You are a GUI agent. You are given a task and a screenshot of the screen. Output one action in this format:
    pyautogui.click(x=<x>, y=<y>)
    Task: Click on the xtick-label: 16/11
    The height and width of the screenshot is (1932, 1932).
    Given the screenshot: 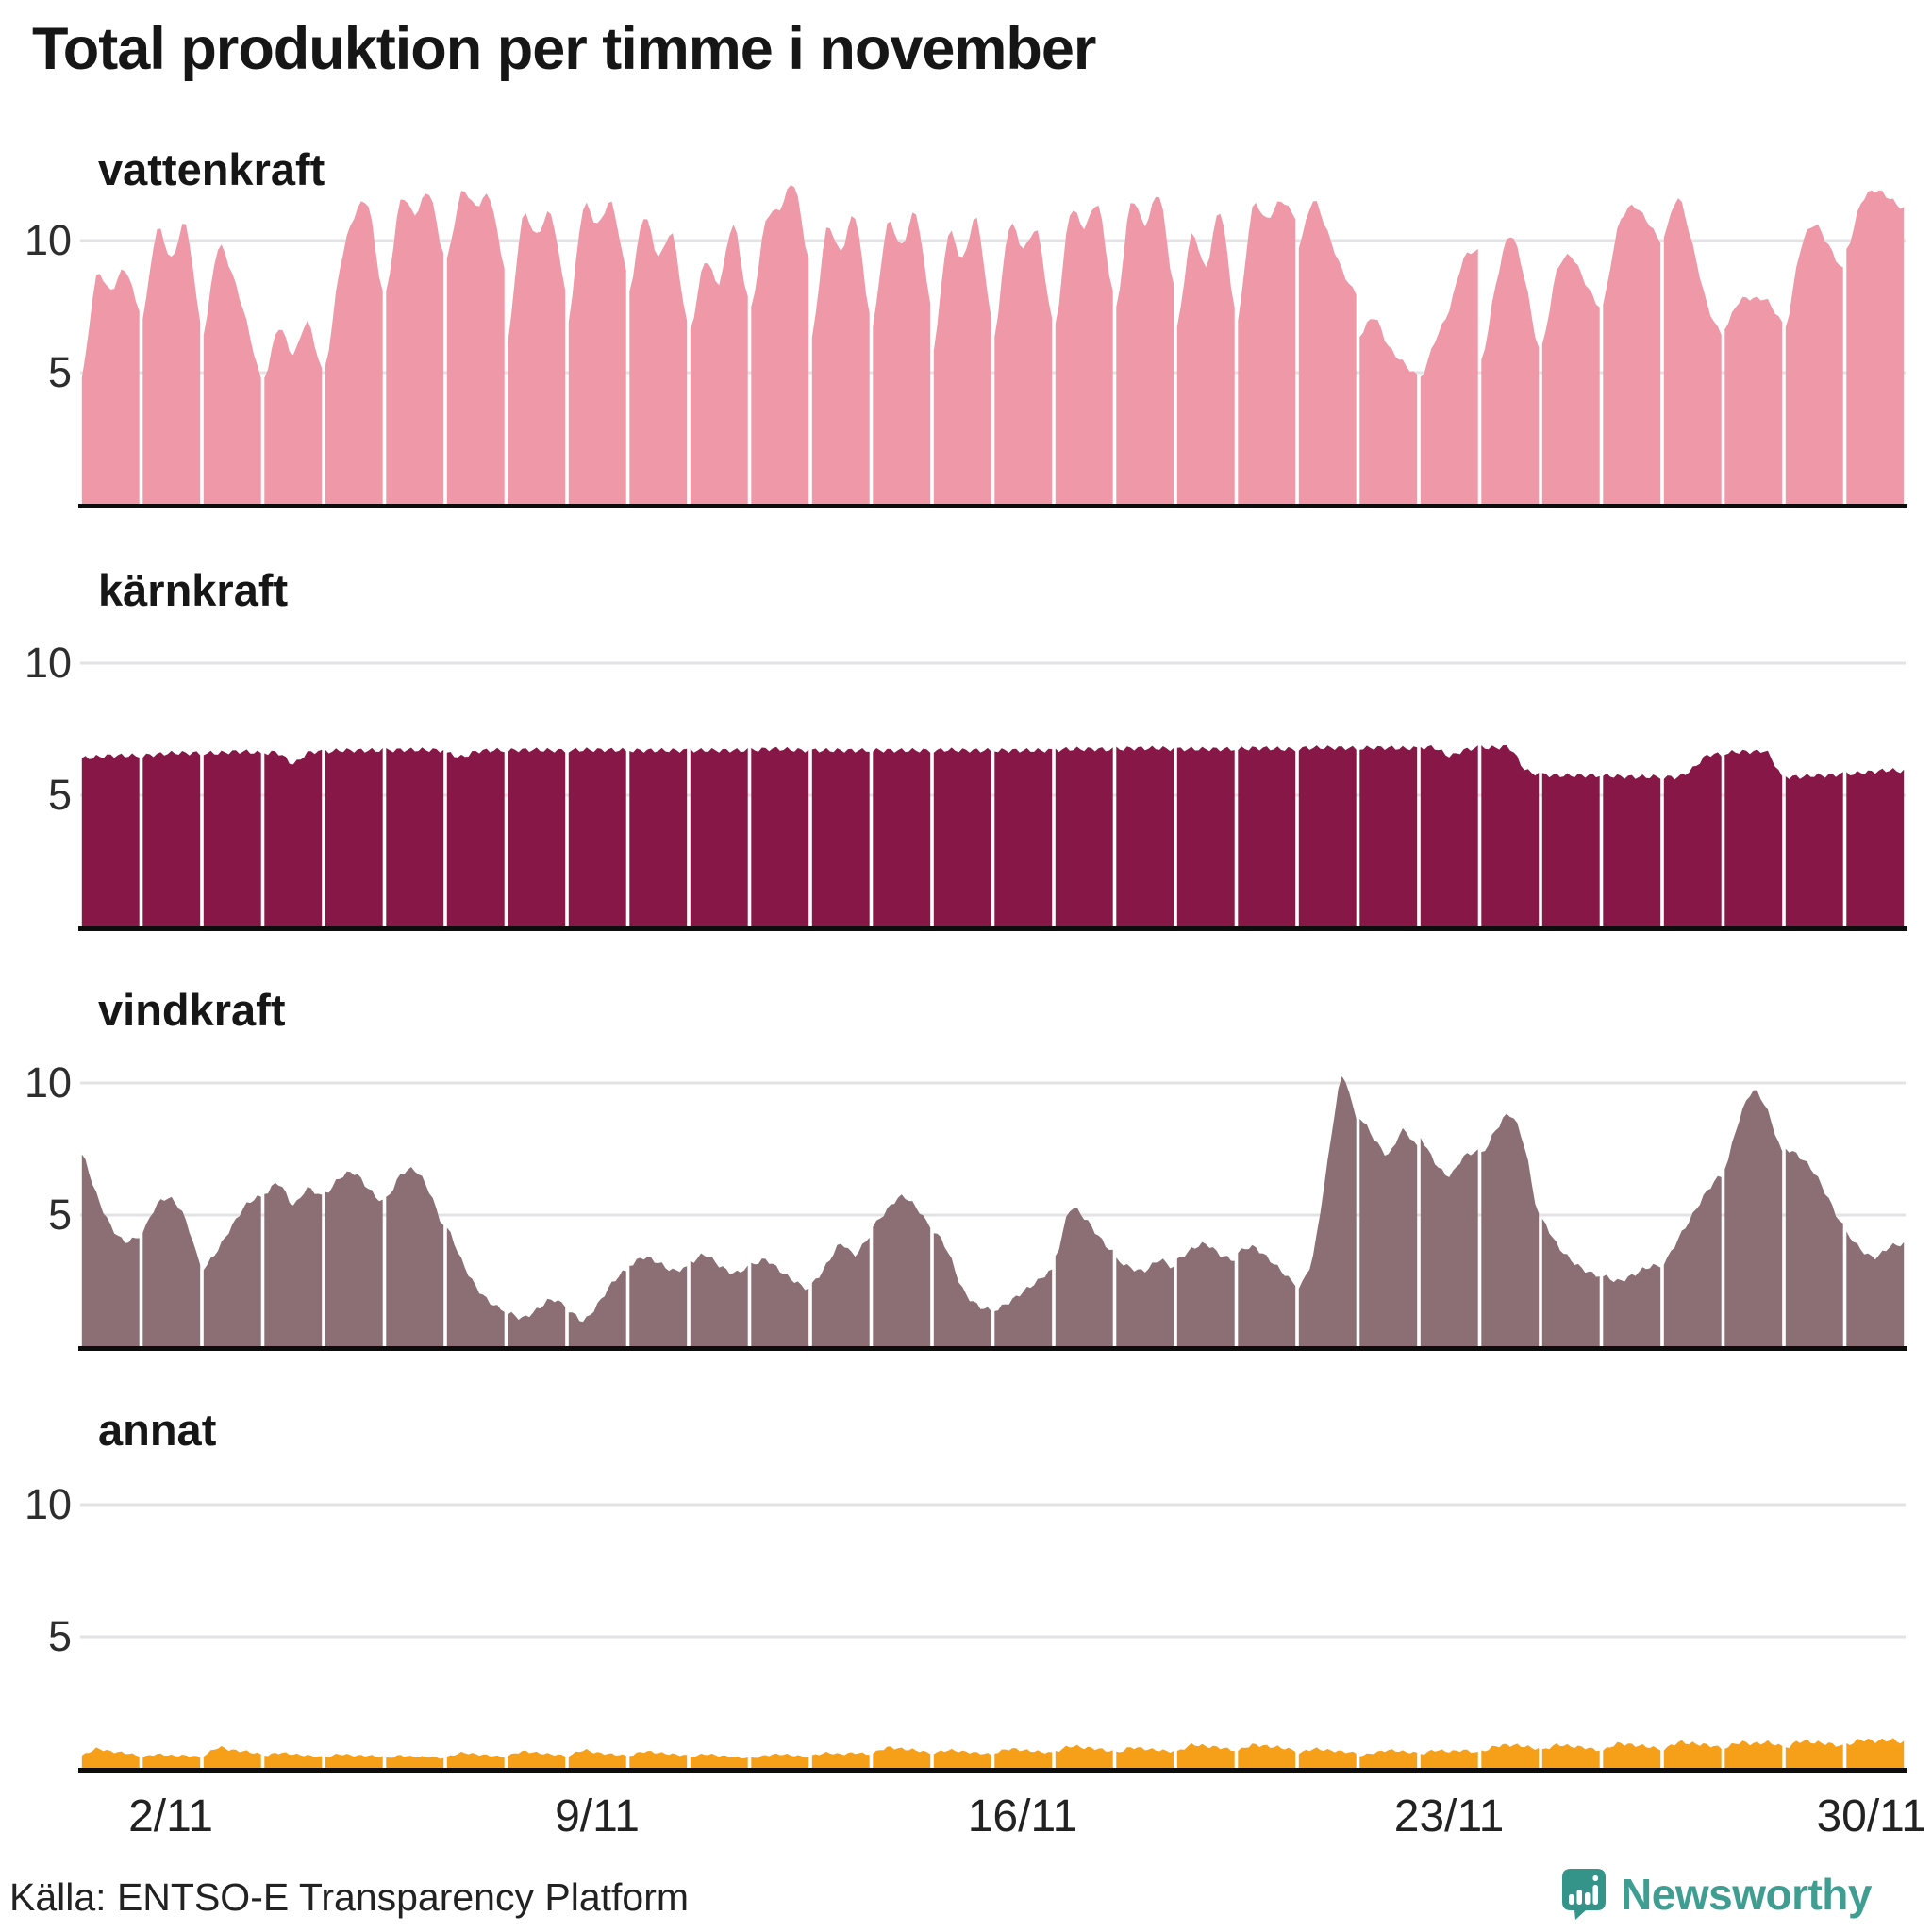 What is the action you would take?
    pyautogui.click(x=1023, y=1816)
    